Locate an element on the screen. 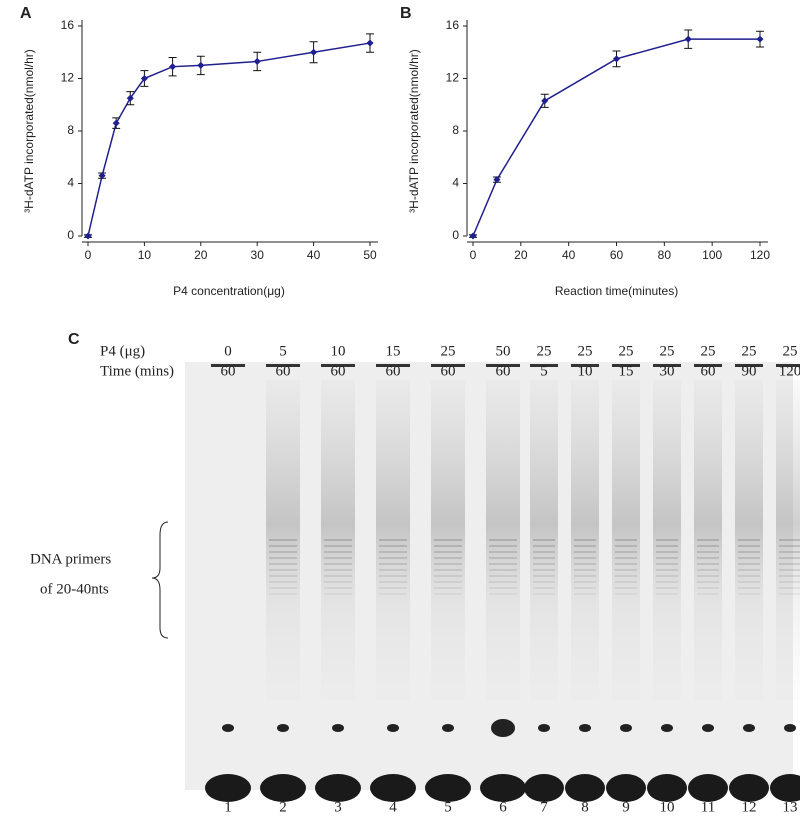 This screenshot has height=823, width=800. y-axis-label: ³H-dATP incorporated(nmol/hr) is located at coordinates (414, 131).